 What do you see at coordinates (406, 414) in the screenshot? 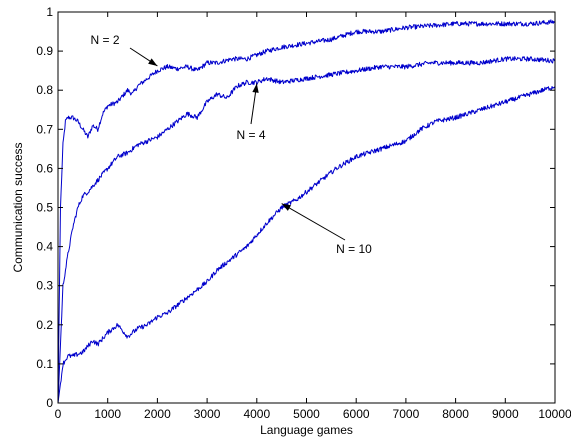
I see `x-tick-label: 7000` at bounding box center [406, 414].